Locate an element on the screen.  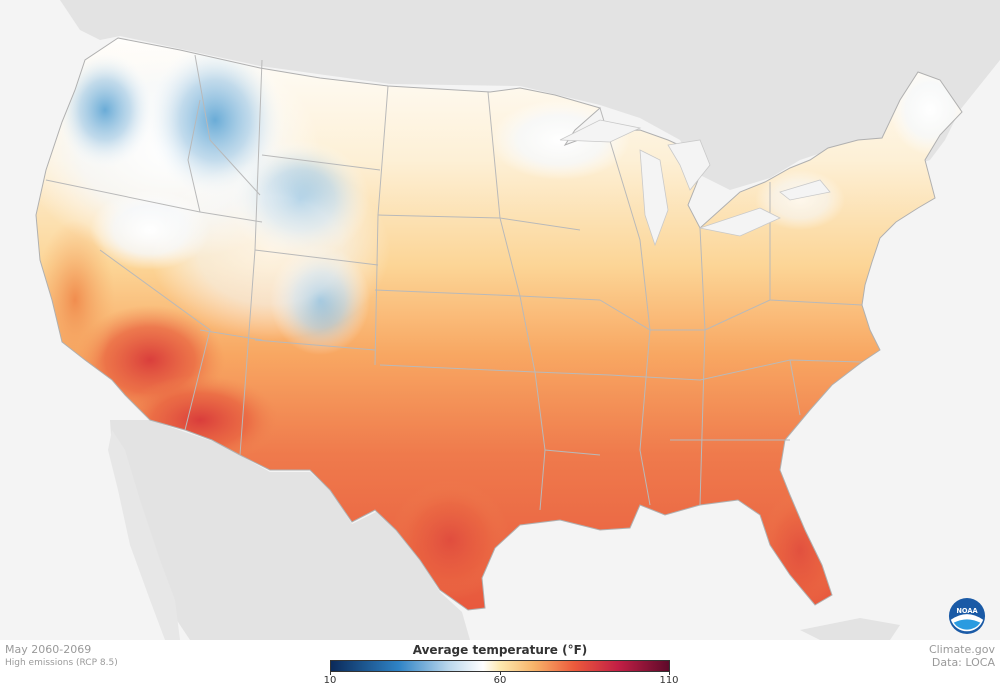
cuba-land is located at coordinates (850, 629).